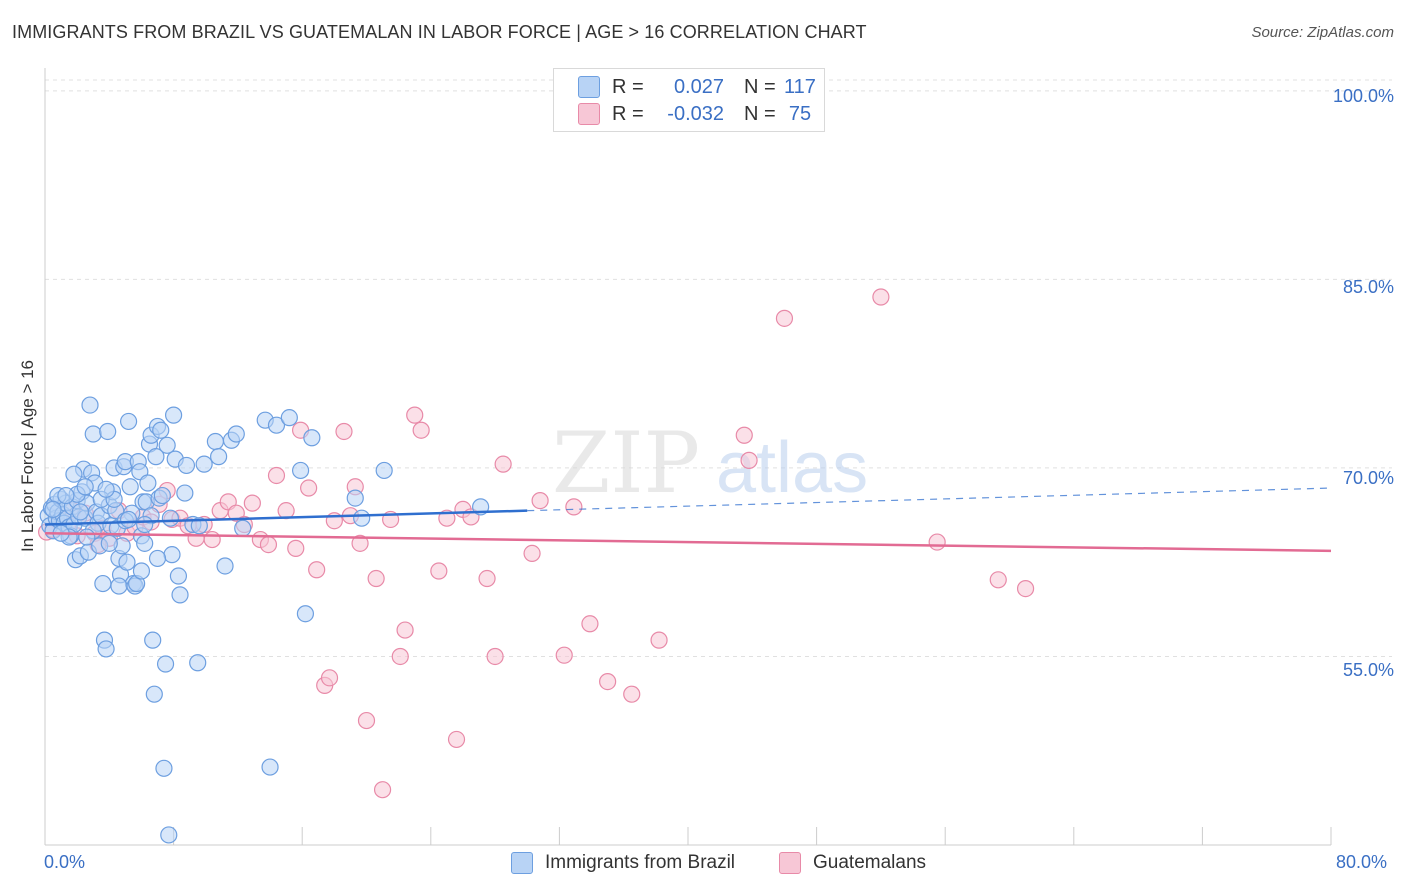  Describe the element at coordinates (695, 113) in the screenshot. I see `r-value: -0.032` at that location.